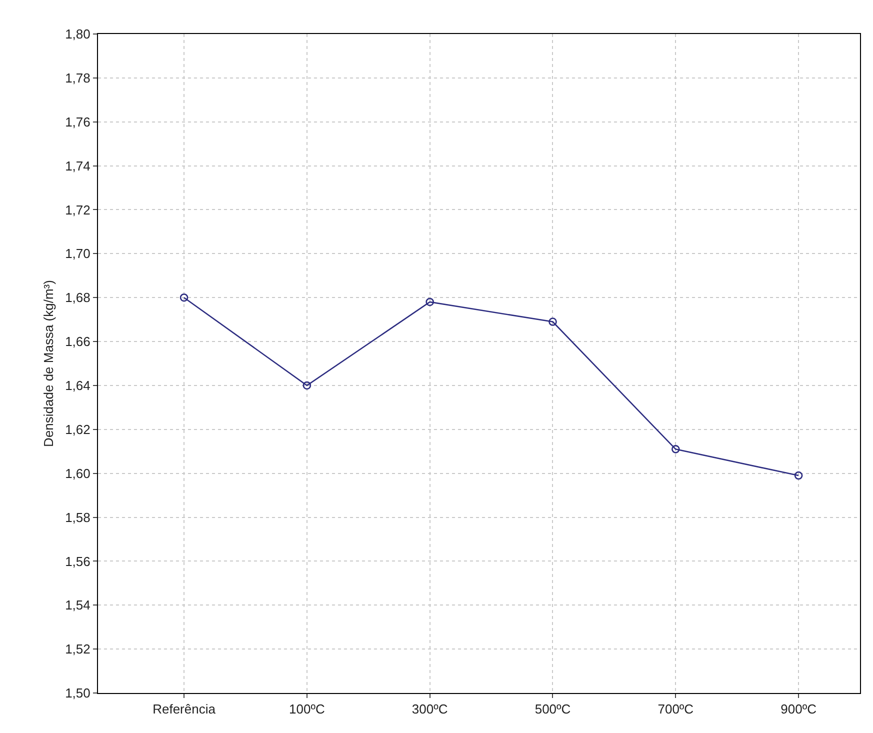  Describe the element at coordinates (77, 561) in the screenshot. I see `y-tick-label: 1,56` at that location.